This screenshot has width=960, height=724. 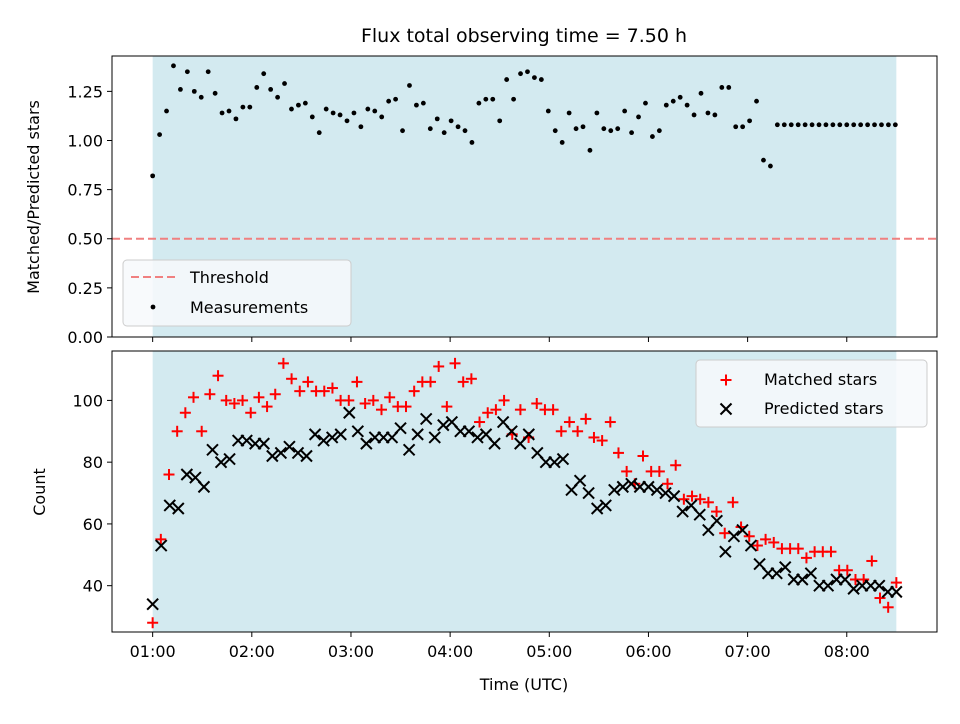 What do you see at coordinates (351, 651) in the screenshot?
I see `x-tick-label: 03:00` at bounding box center [351, 651].